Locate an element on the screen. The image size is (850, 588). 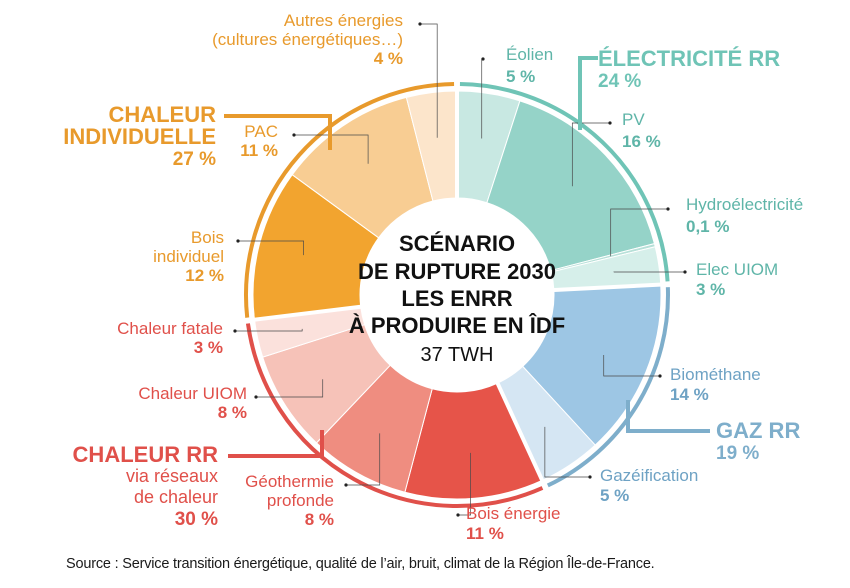
donut-slice-pv is located at coordinates (571, 186).